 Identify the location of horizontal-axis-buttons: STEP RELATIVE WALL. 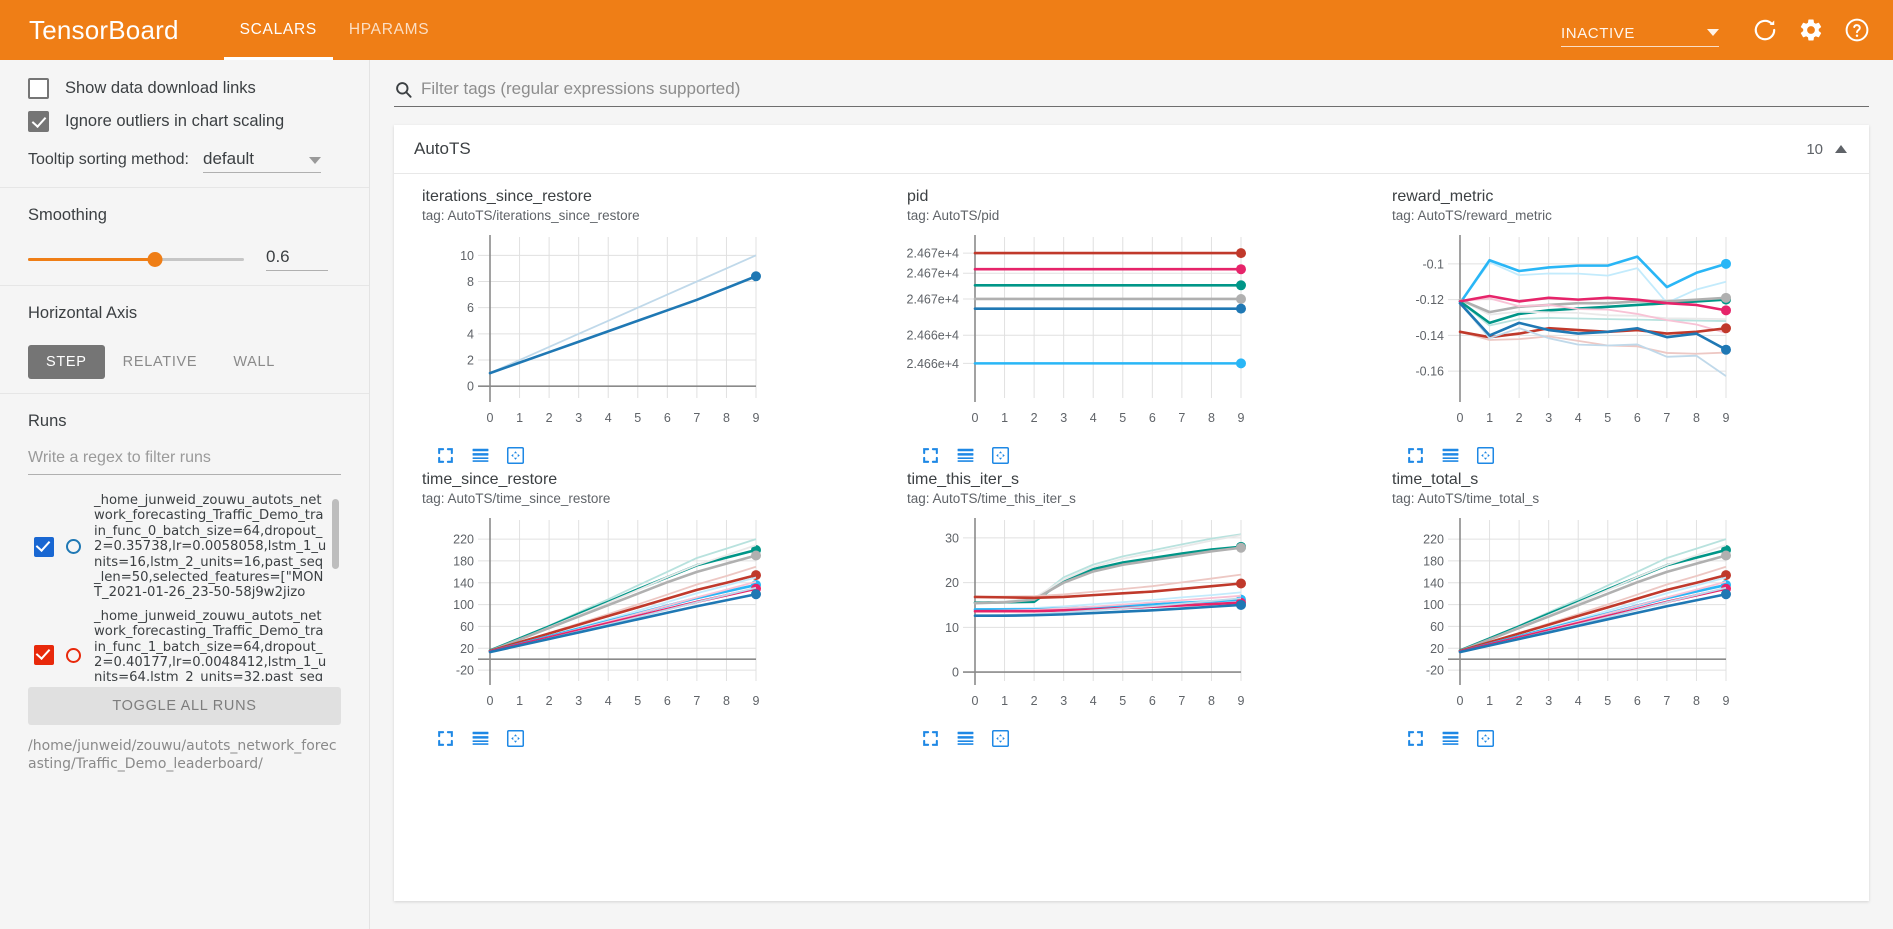
(184, 362).